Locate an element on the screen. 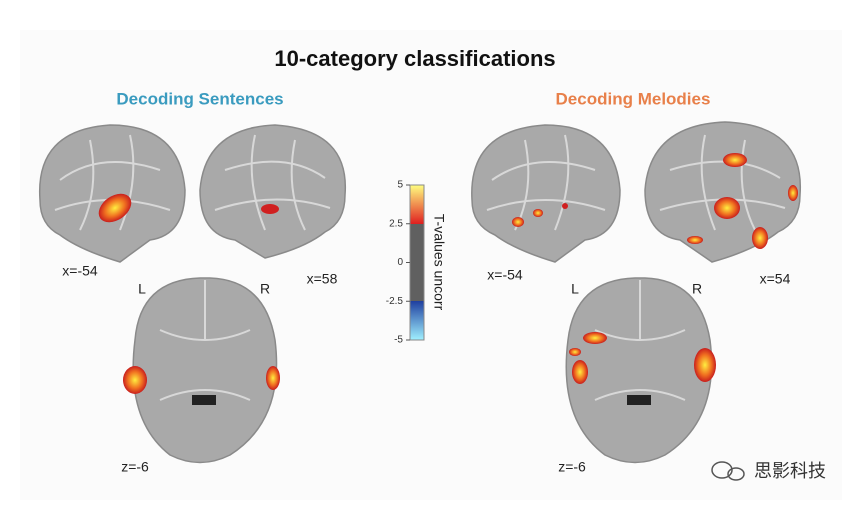  watermark-icon is located at coordinates (728, 471).